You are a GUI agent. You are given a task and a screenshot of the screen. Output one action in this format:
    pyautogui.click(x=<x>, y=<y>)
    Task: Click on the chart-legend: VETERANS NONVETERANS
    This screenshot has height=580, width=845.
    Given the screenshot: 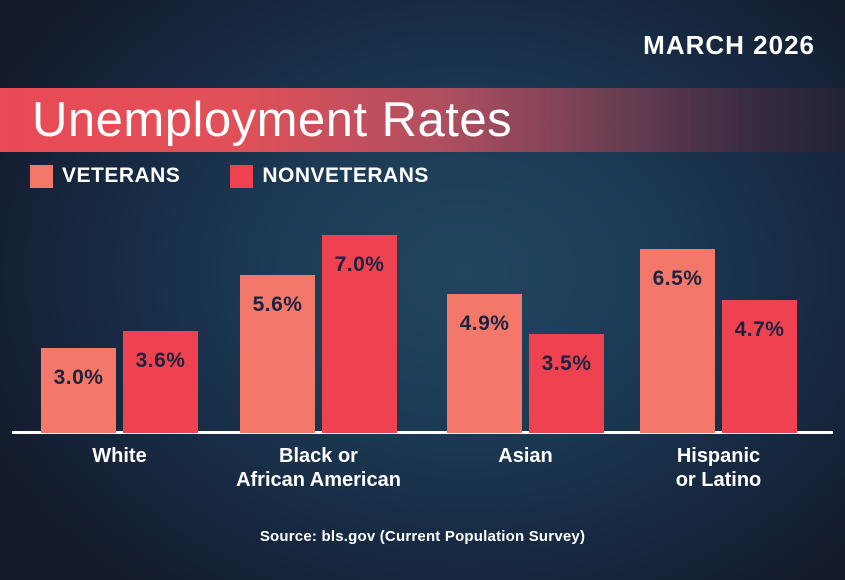 What is the action you would take?
    pyautogui.click(x=229, y=176)
    